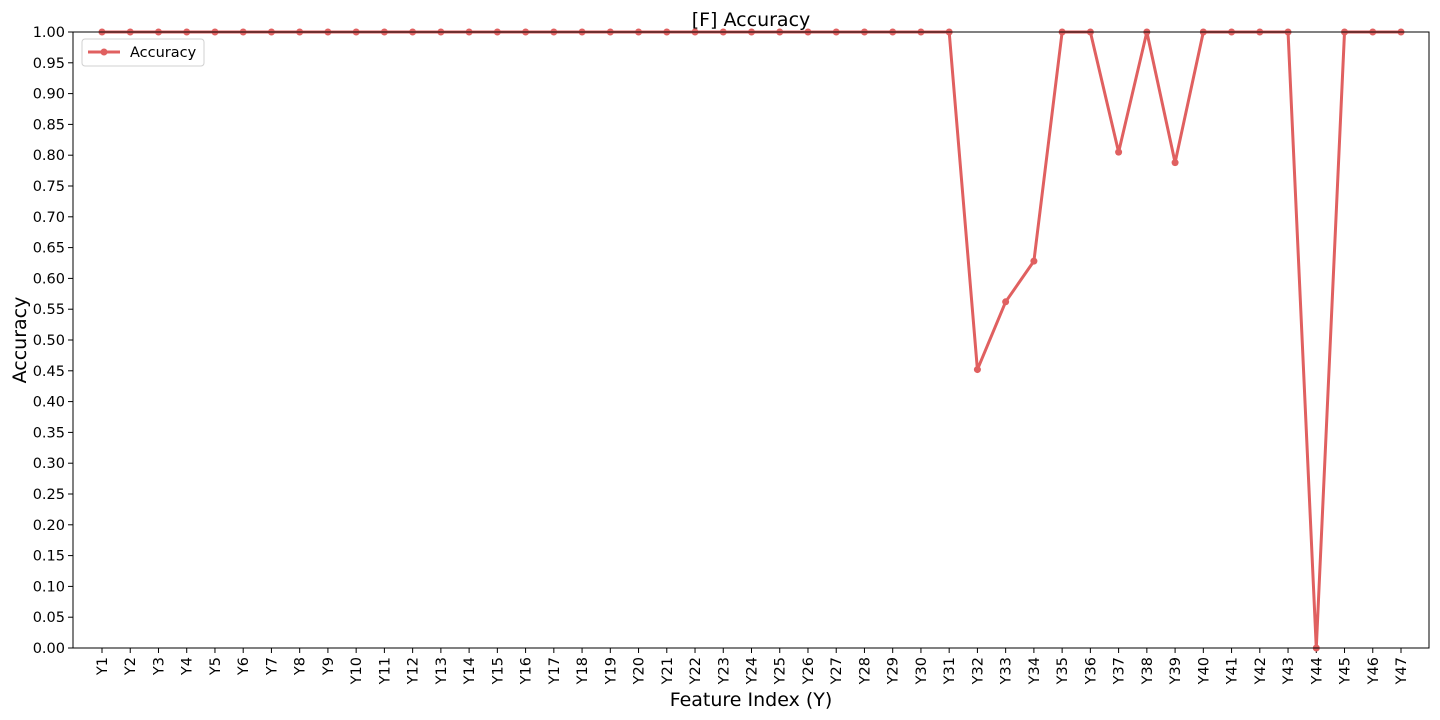 This screenshot has height=720, width=1440. What do you see at coordinates (20, 340) in the screenshot?
I see `y-axis-label: Accuracy` at bounding box center [20, 340].